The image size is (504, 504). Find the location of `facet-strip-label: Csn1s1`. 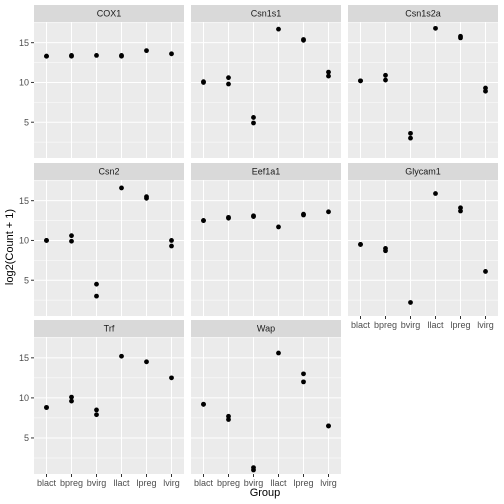

facet-strip-label: Csn1s1 is located at coordinates (266, 14).